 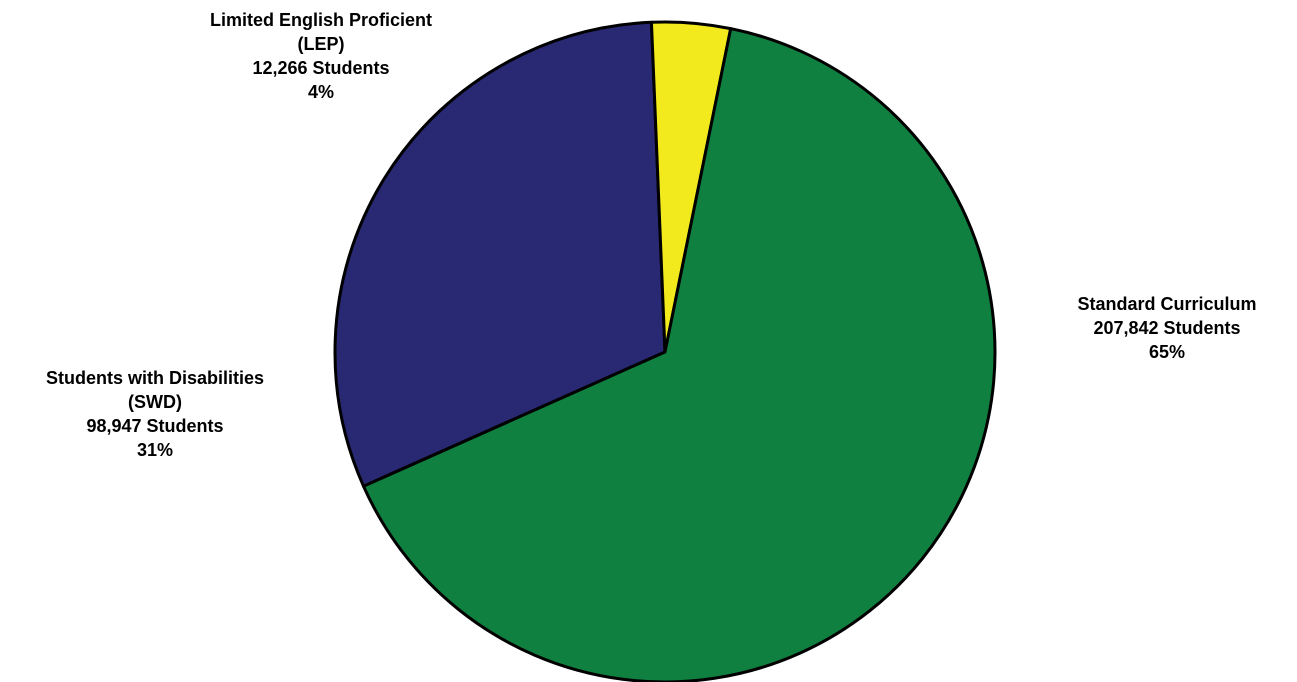 What do you see at coordinates (1167, 352) in the screenshot?
I see `slice-label-std-percent: 65%` at bounding box center [1167, 352].